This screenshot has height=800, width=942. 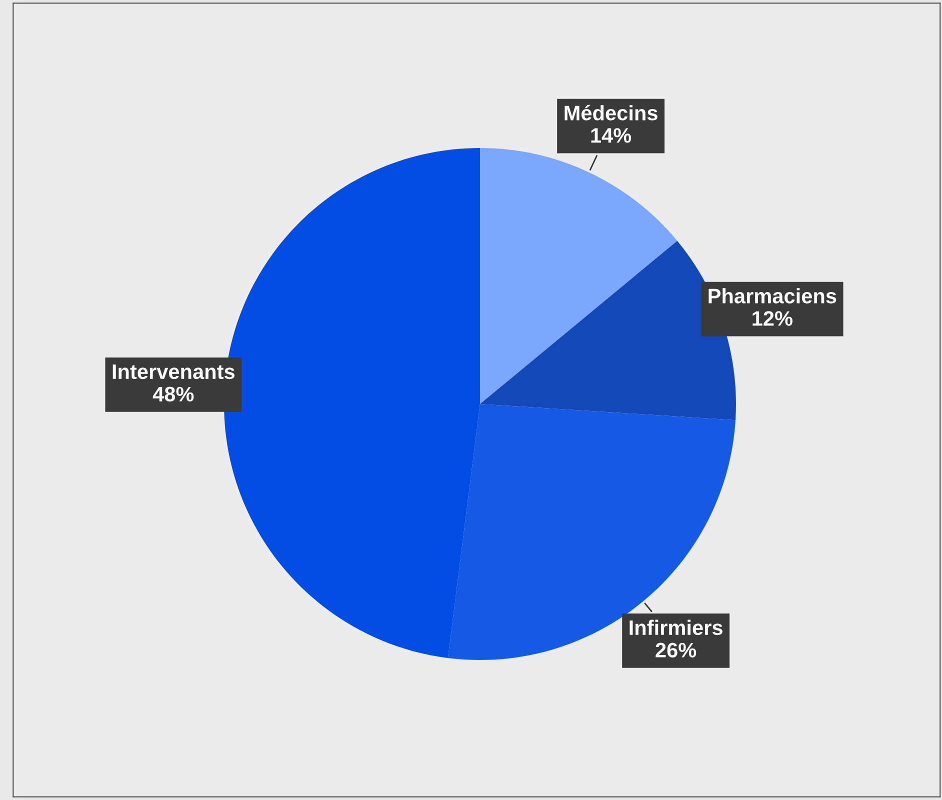 I want to click on slice-label: Infirmiers, so click(x=676, y=628).